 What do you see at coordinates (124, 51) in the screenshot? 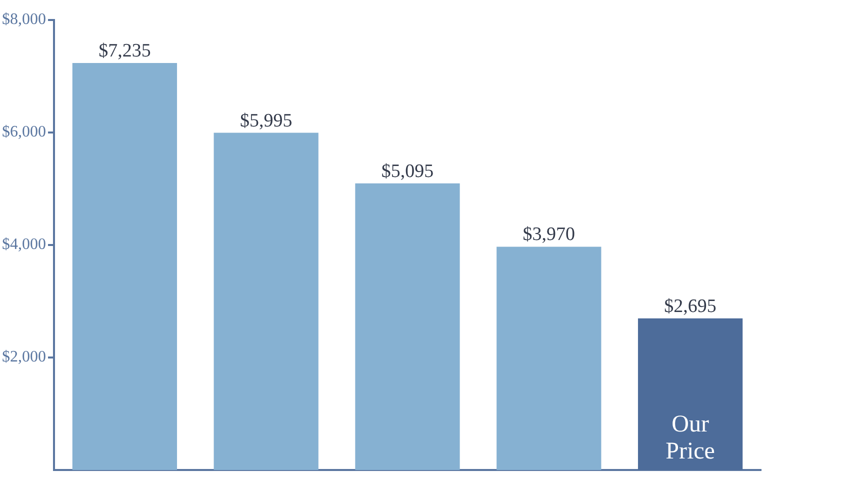
I see `data-label: $7,235` at bounding box center [124, 51].